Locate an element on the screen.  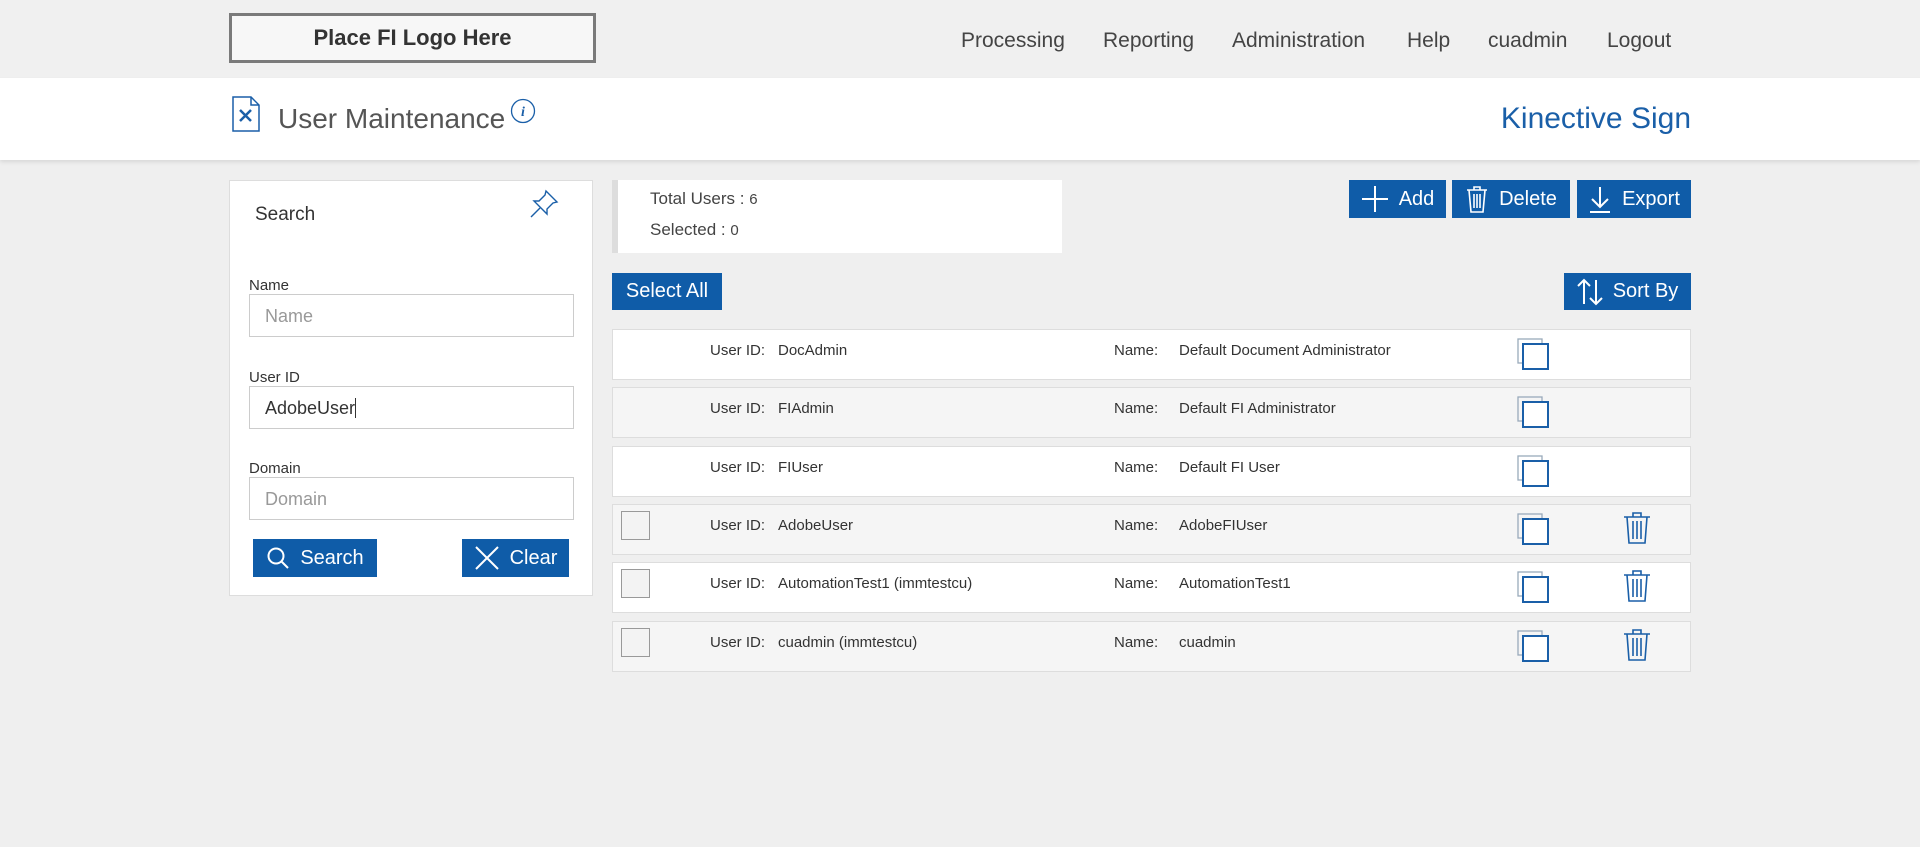
total-value: 6 is located at coordinates (753, 199).